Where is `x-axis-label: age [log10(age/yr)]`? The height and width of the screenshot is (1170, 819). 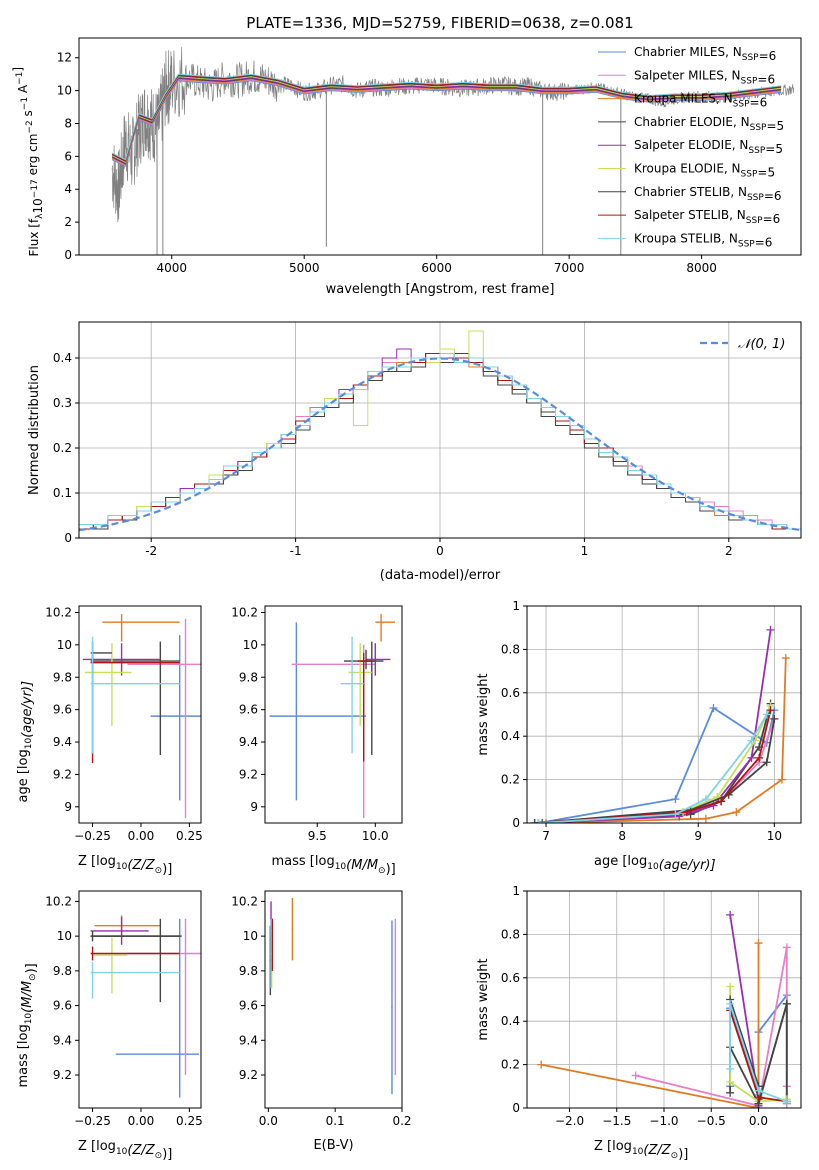 x-axis-label: age [log10(age/yr)] is located at coordinates (655, 863).